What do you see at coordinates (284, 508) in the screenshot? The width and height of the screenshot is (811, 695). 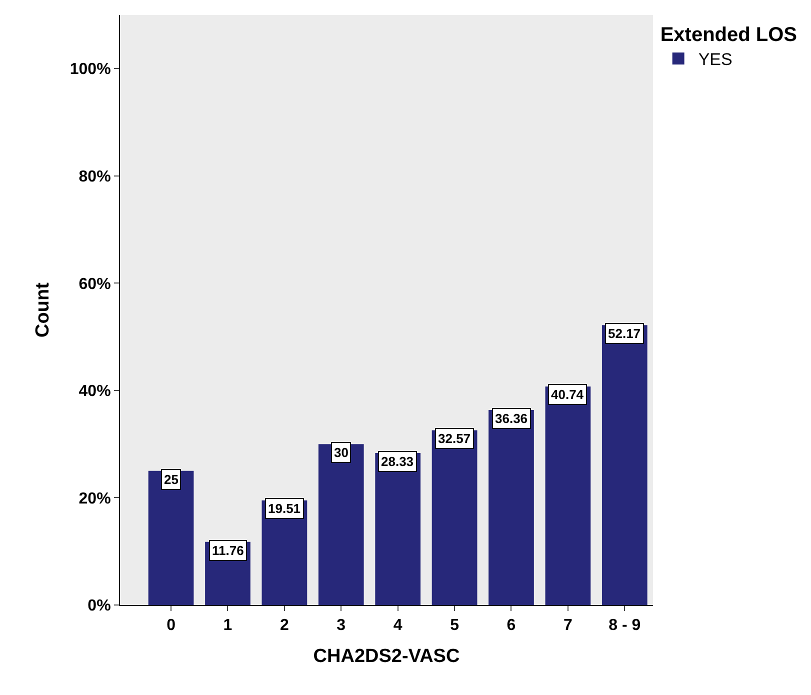 I see `data-label: 19.51` at bounding box center [284, 508].